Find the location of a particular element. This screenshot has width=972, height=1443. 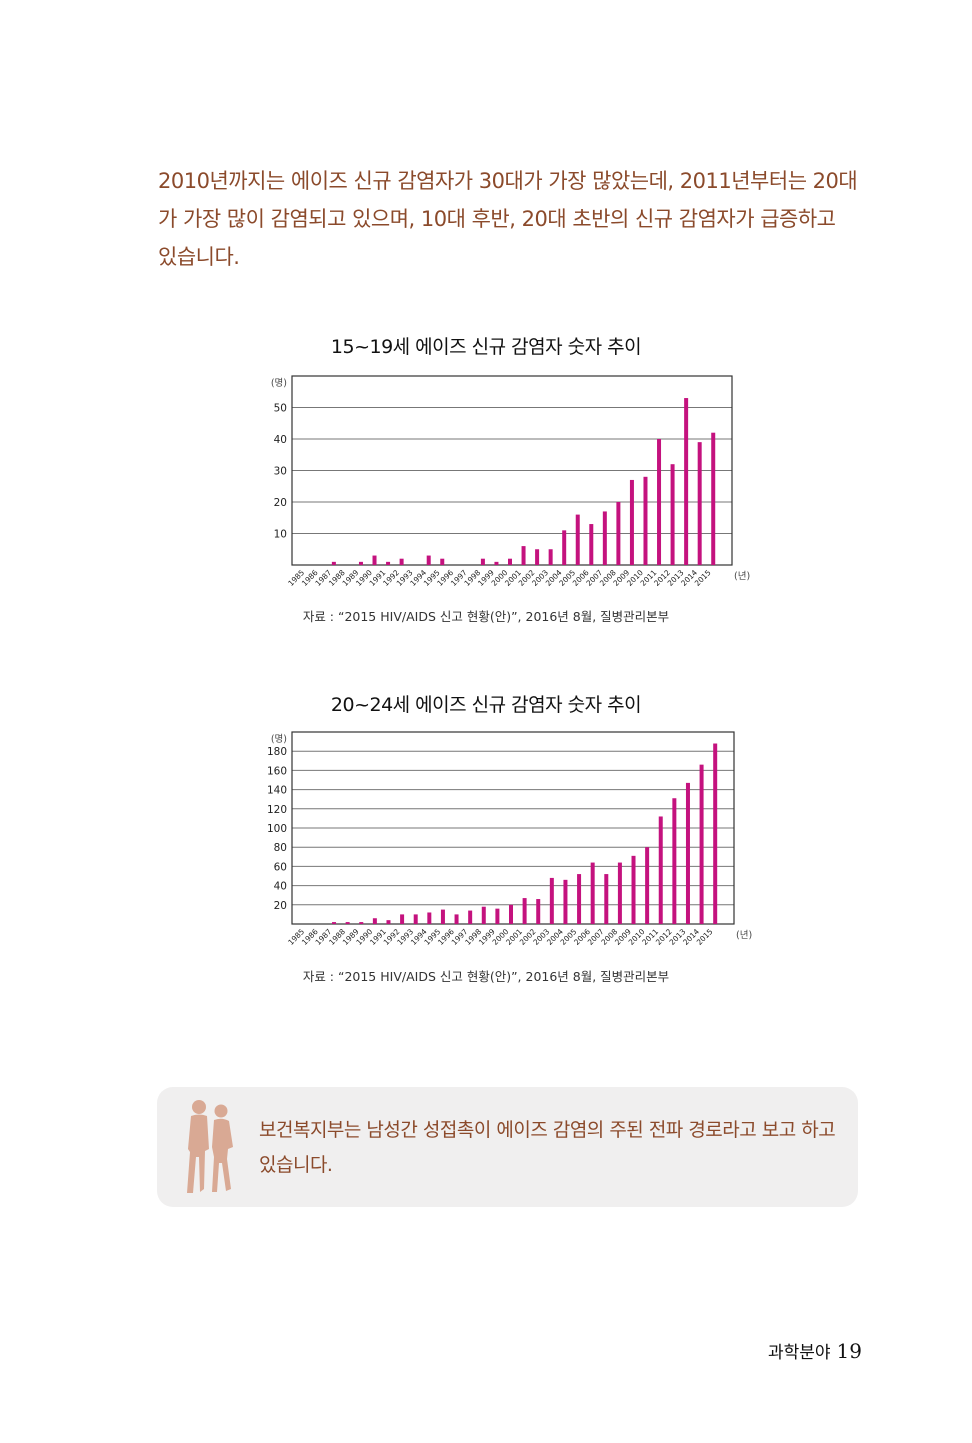

y-tick-label: 140 is located at coordinates (277, 791).